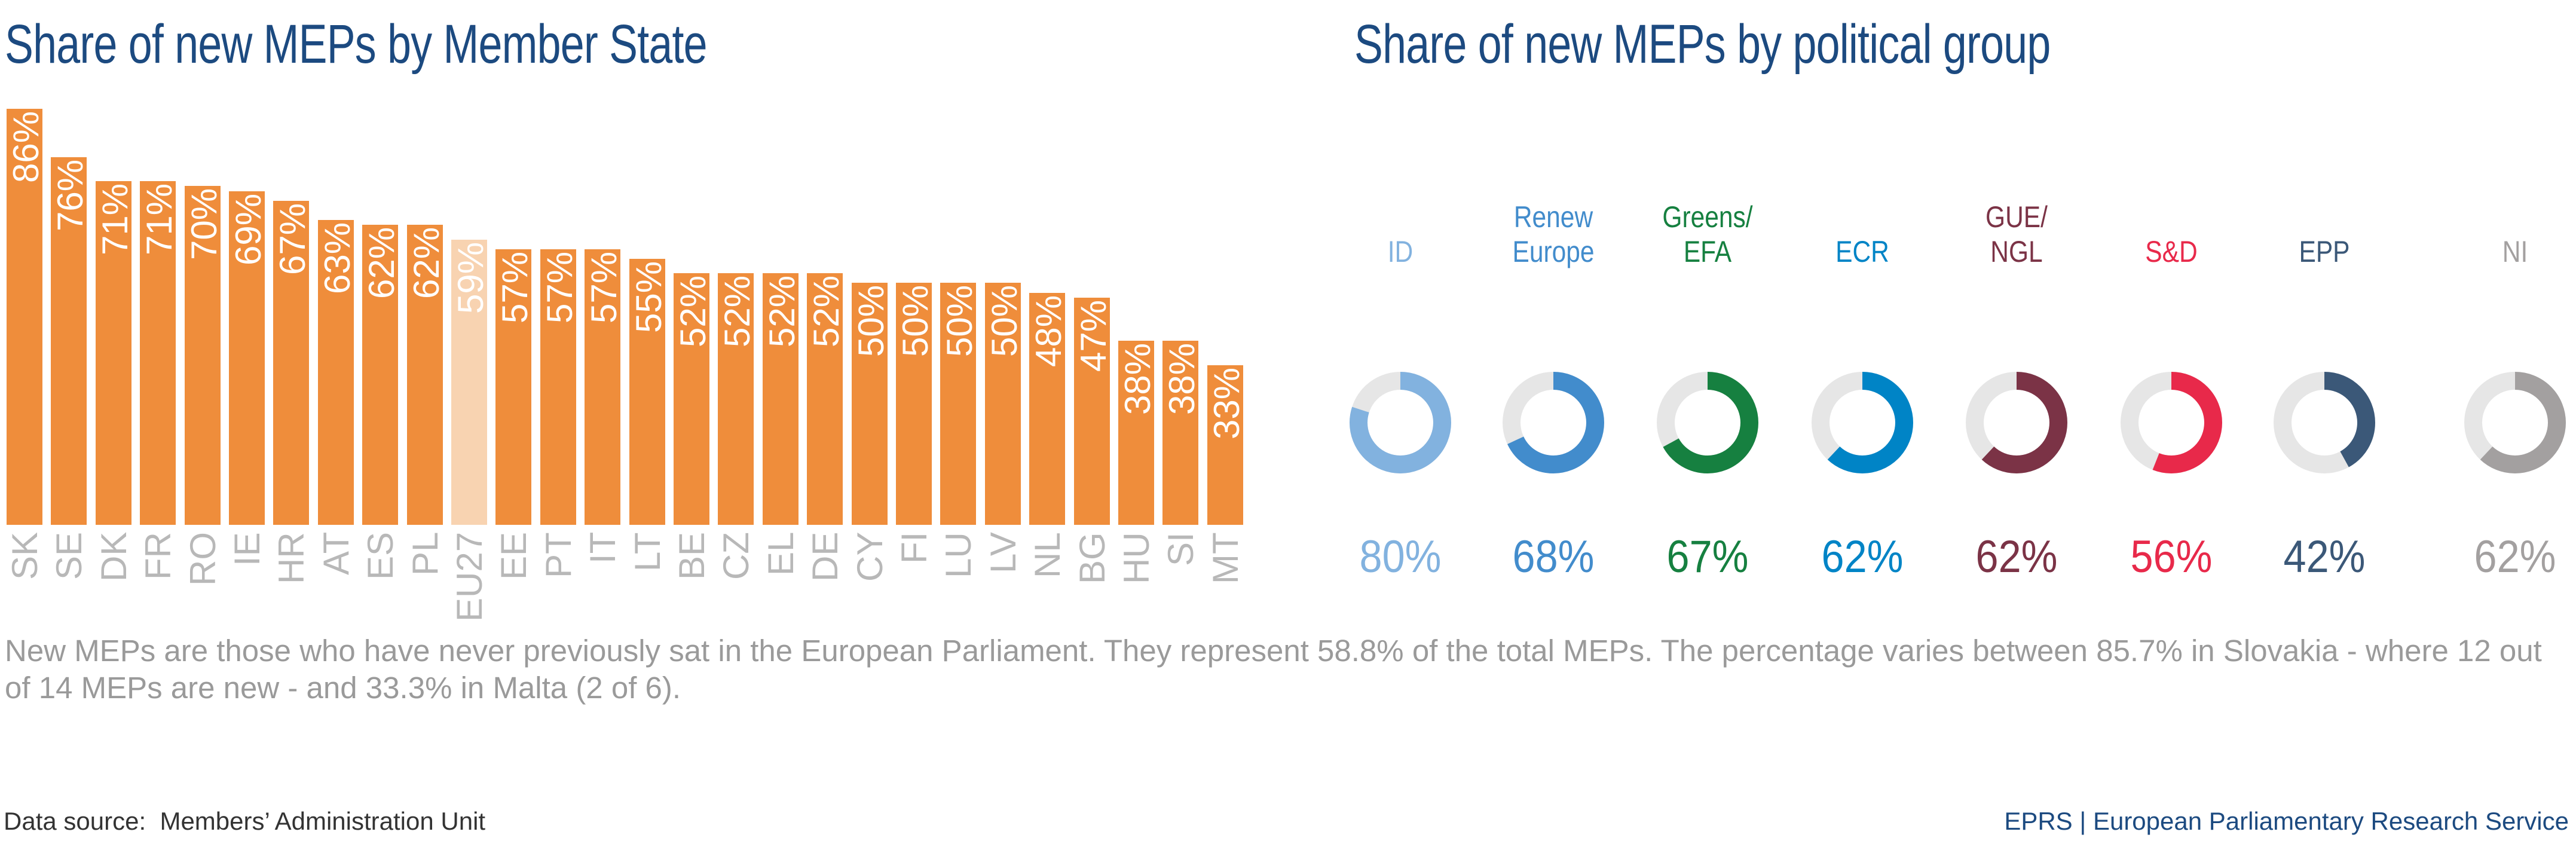 The image size is (2576, 856). Describe the element at coordinates (2171, 556) in the screenshot. I see `group-percentage: 56%` at that location.